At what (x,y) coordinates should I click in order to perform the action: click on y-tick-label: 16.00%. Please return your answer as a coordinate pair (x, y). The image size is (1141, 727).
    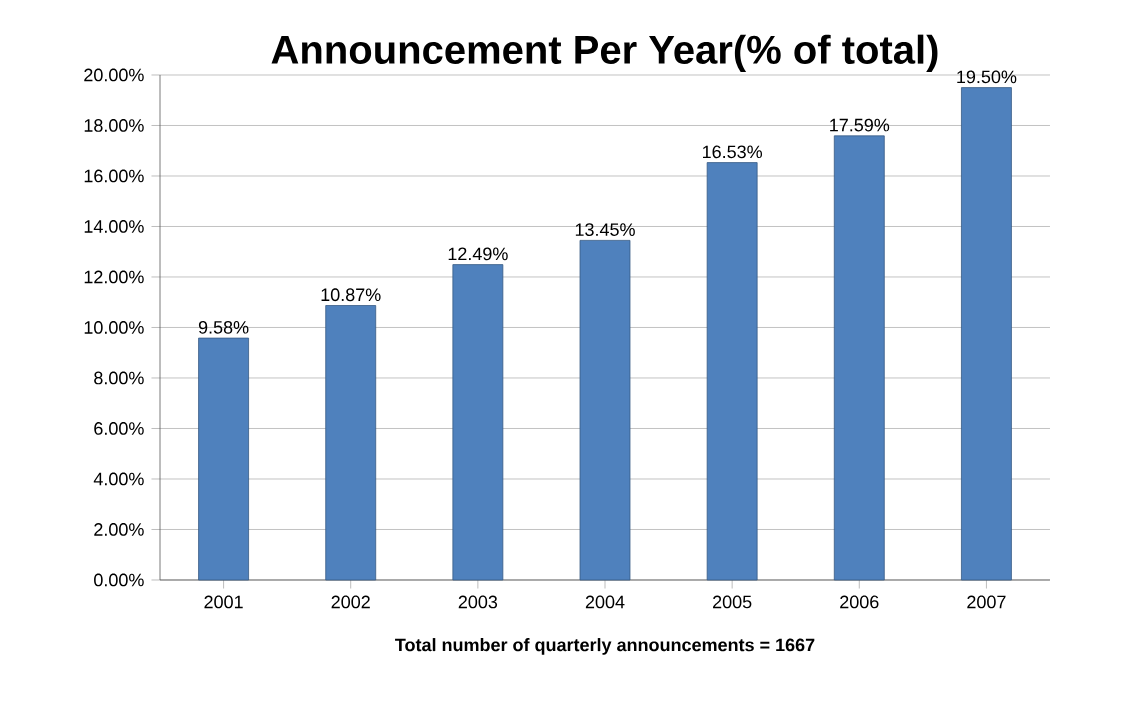
    Looking at the image, I should click on (114, 176).